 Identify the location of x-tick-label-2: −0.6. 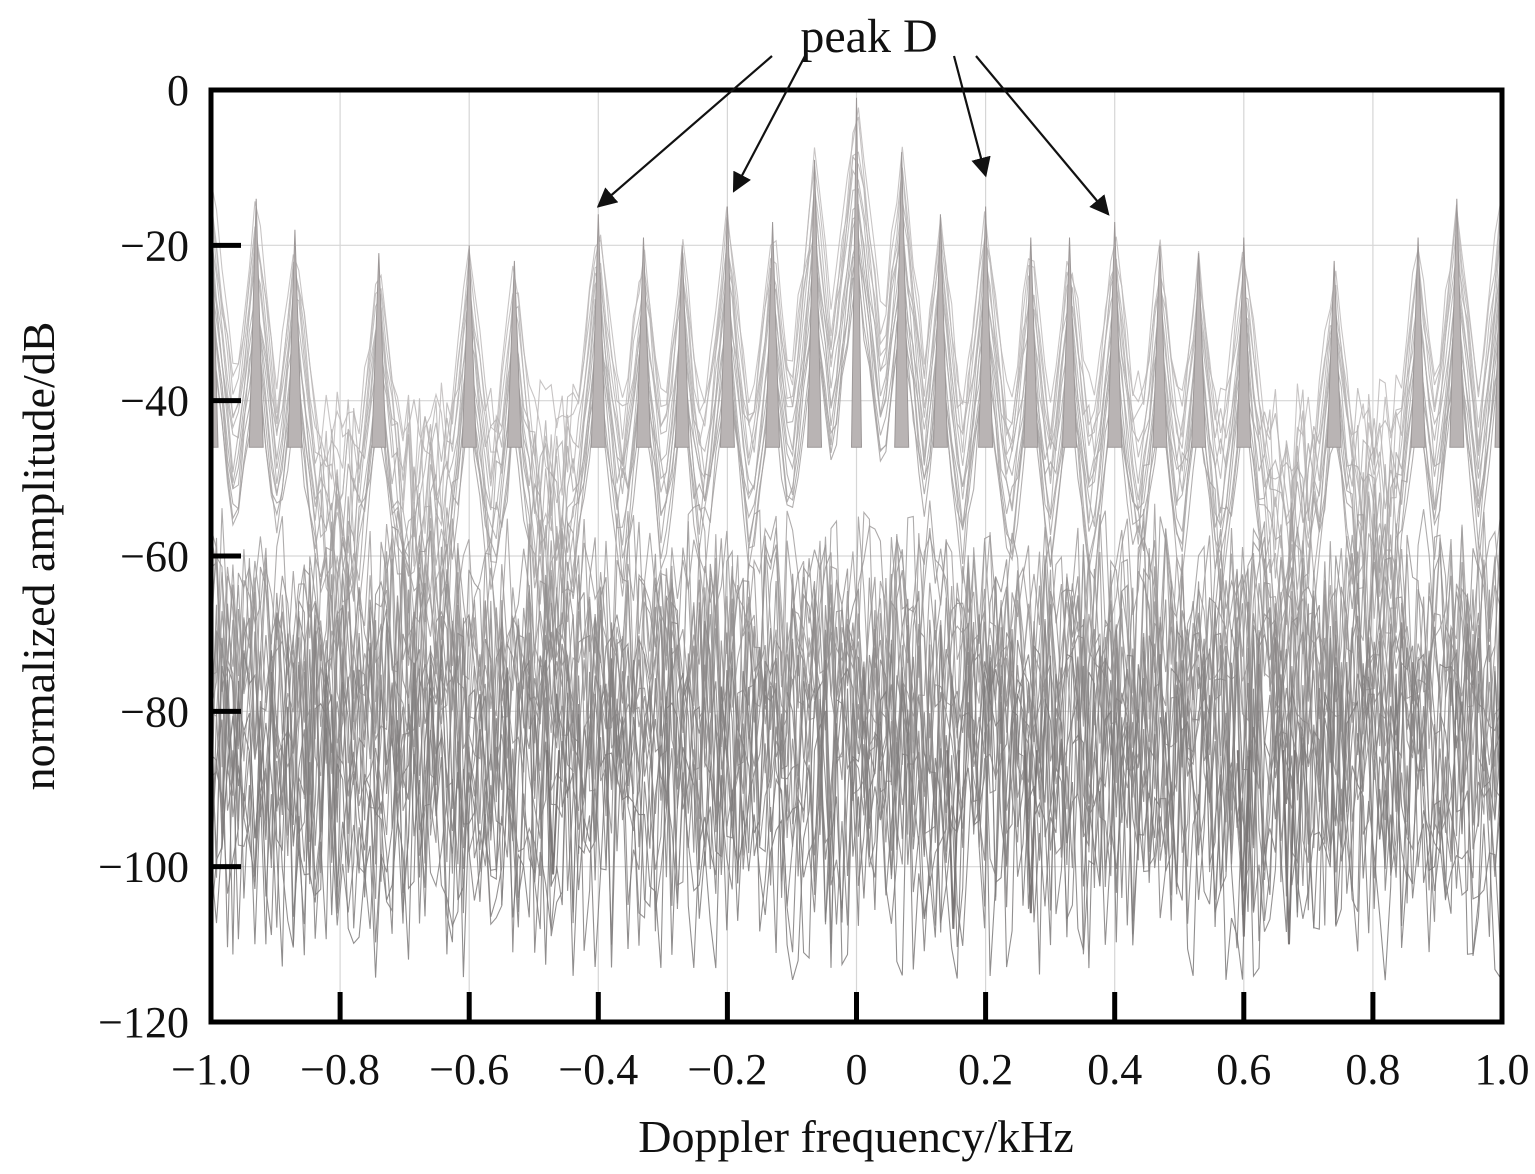
(469, 1069).